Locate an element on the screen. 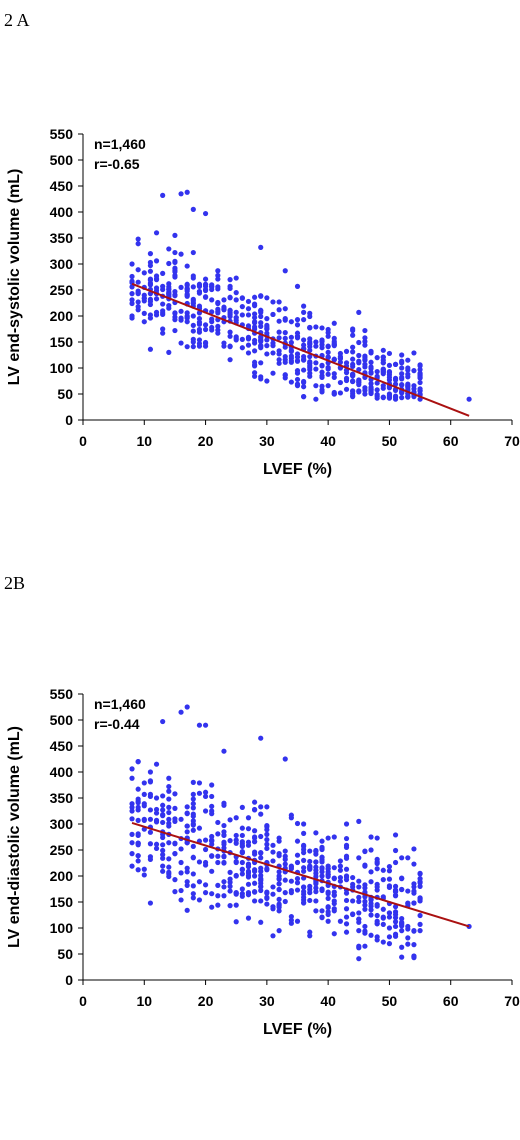 This screenshot has width=520, height=1140. annotation-text: r=-0.65 is located at coordinates (117, 164).